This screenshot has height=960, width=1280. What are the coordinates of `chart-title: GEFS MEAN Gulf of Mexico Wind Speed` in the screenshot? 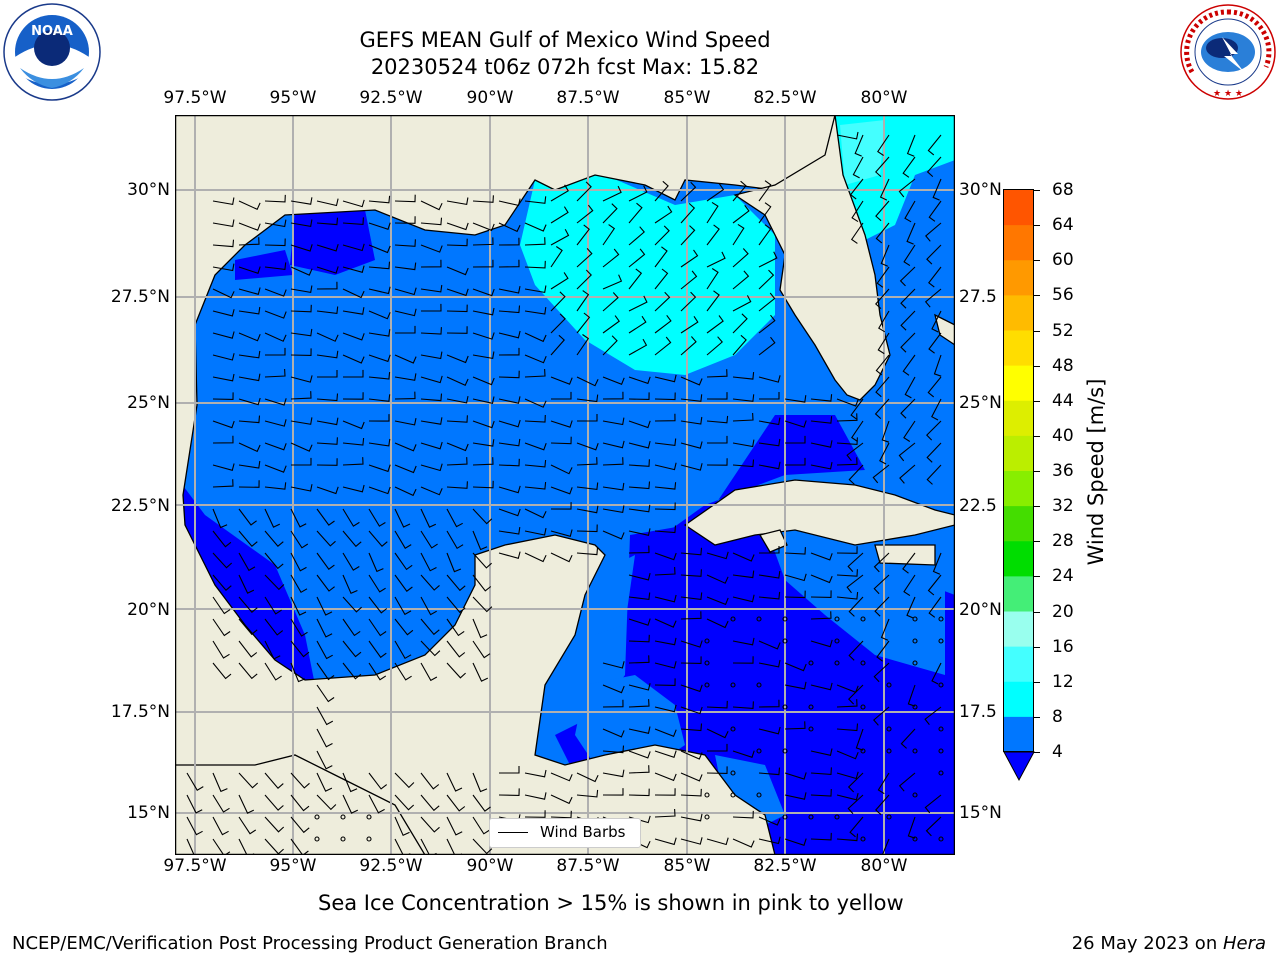 It's located at (565, 40).